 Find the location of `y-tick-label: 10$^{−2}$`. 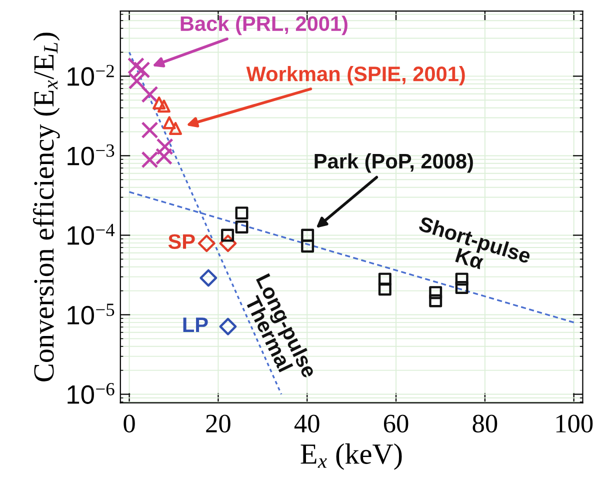

y-tick-label: 10$^{−2}$ is located at coordinates (91, 75).